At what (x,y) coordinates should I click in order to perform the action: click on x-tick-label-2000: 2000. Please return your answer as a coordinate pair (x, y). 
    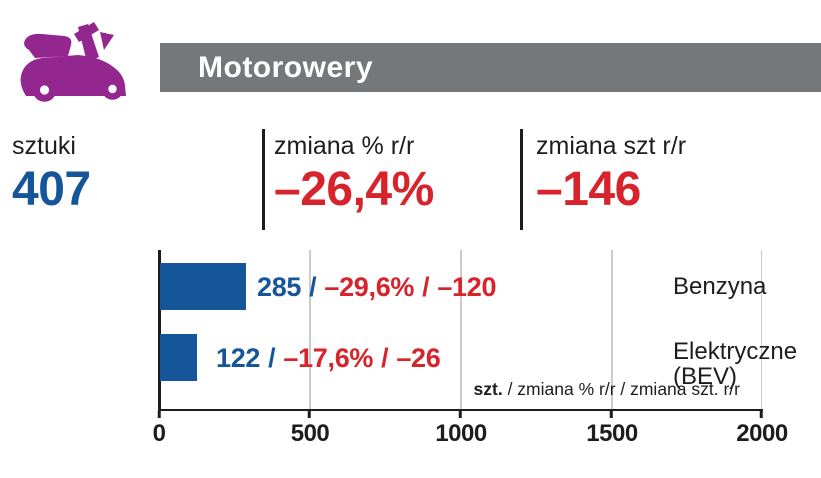
    Looking at the image, I should click on (762, 433).